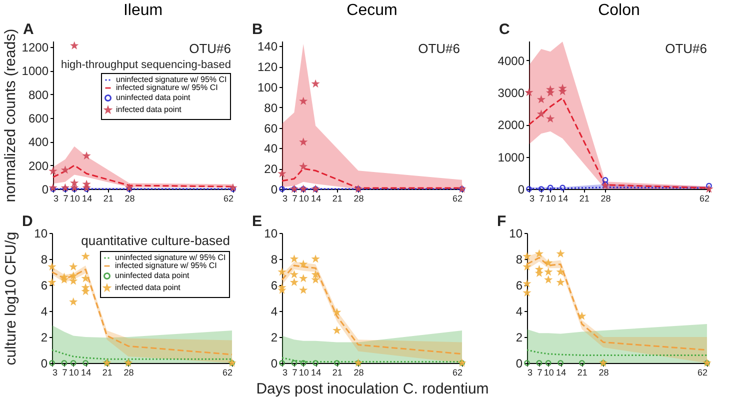  What do you see at coordinates (155, 240) in the screenshot?
I see `annotation: quantitative culture-based` at bounding box center [155, 240].